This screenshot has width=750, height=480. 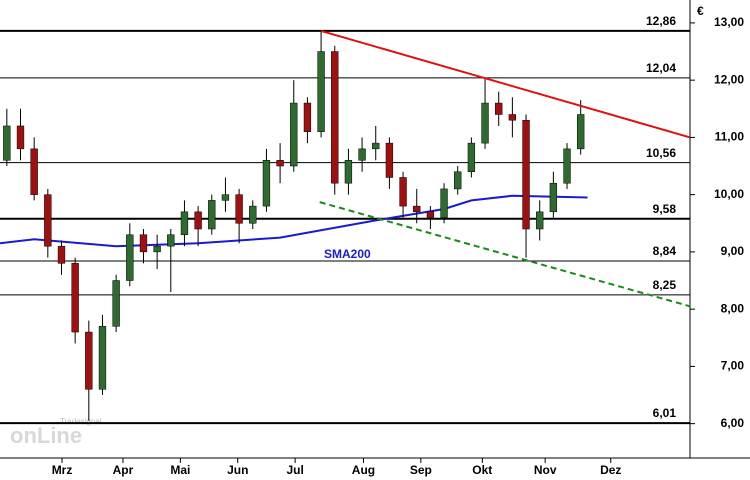 What do you see at coordinates (123, 470) in the screenshot?
I see `x-tick-label: Apr` at bounding box center [123, 470].